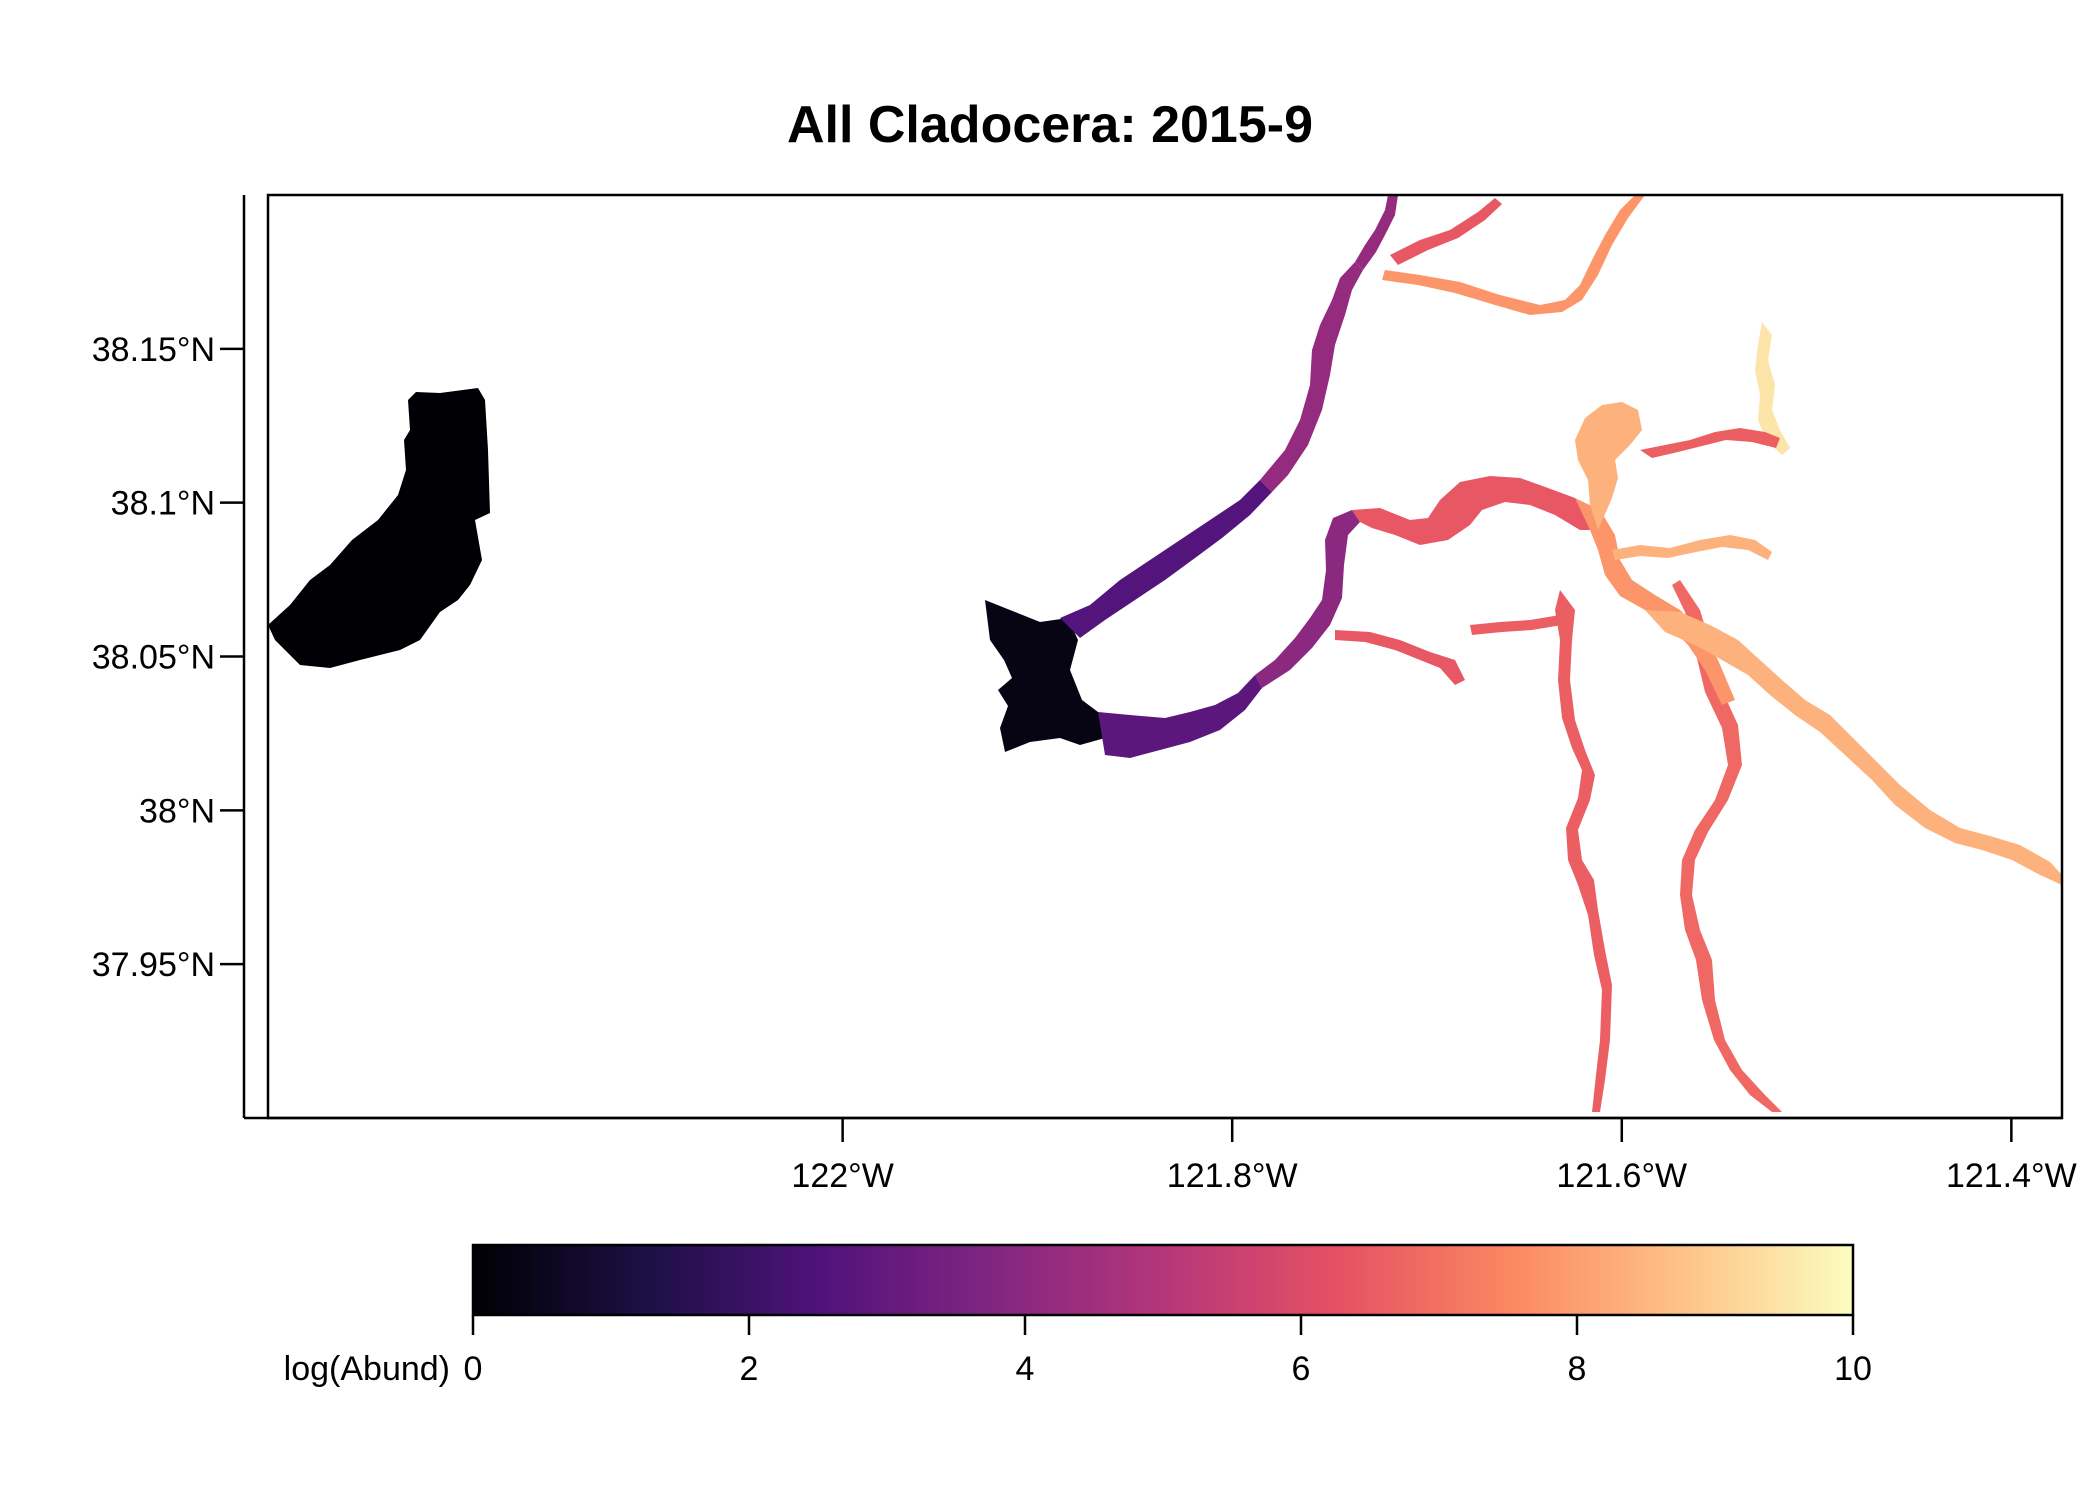 The width and height of the screenshot is (2100, 1500). What do you see at coordinates (1621, 1176) in the screenshot?
I see `x-tick-label: 121.6°W` at bounding box center [1621, 1176].